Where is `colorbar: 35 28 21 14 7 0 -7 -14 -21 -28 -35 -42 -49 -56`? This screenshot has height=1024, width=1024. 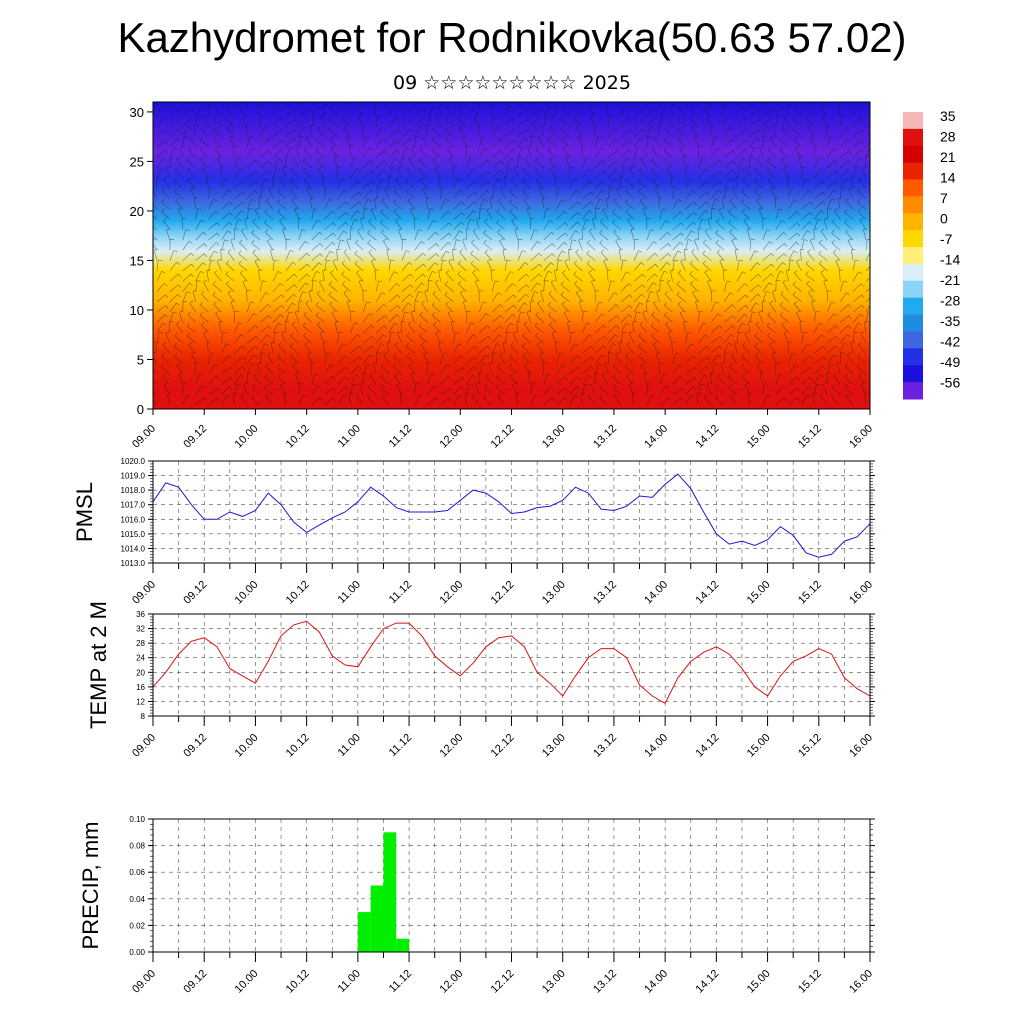
colorbar: 35 28 21 14 7 0 -7 -14 -21 -28 -35 -42 -49 -56 is located at coordinates (931, 254).